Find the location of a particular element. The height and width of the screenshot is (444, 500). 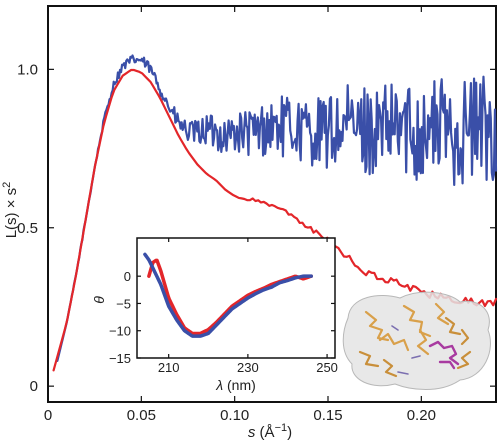

inset-xtick-label: 250 is located at coordinates (327, 367).